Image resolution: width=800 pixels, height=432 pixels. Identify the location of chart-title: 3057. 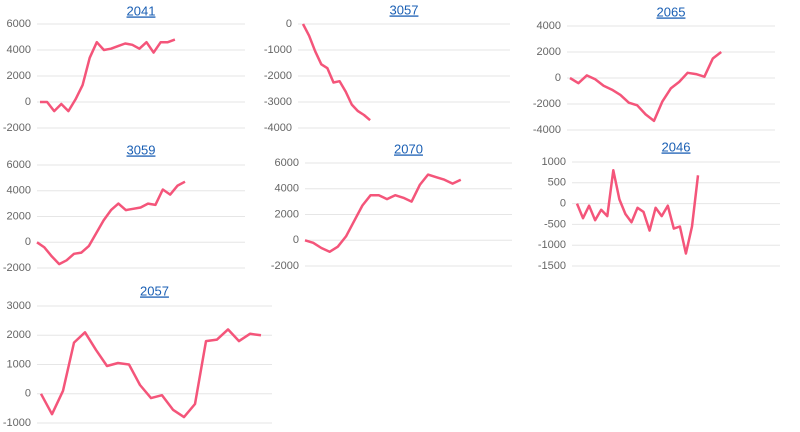
(404, 9).